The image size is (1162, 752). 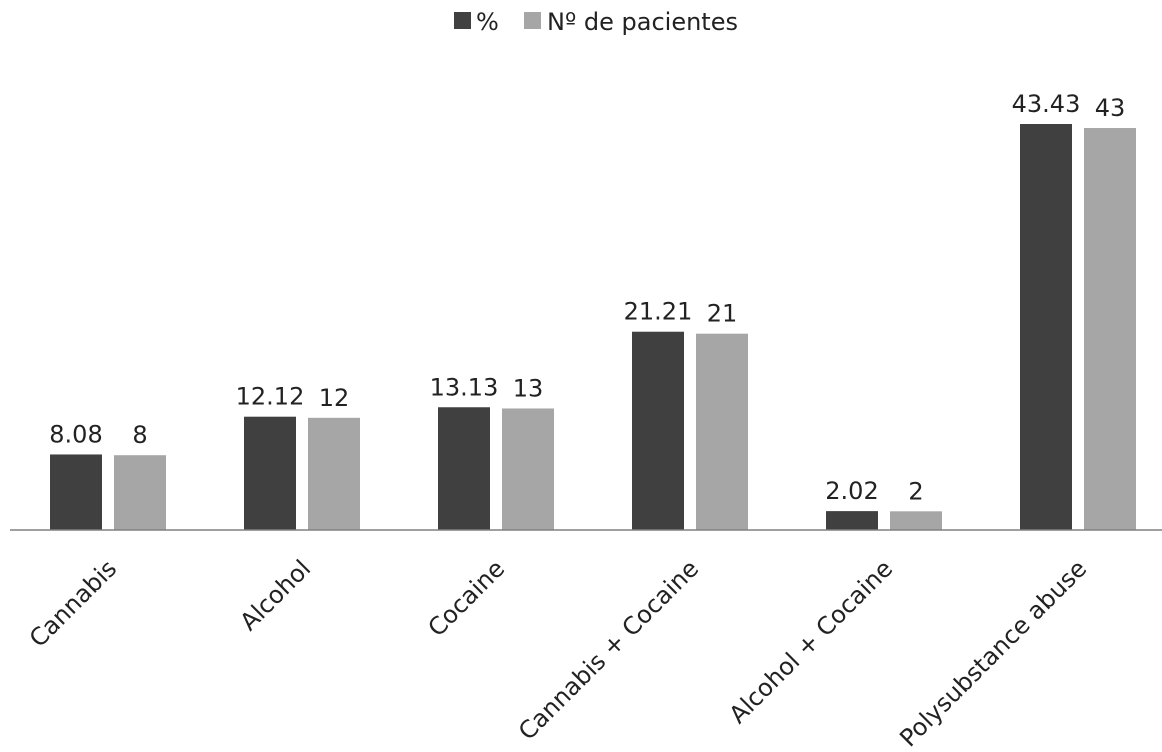 I want to click on data-label-percent-2: 13.13, so click(x=464, y=387).